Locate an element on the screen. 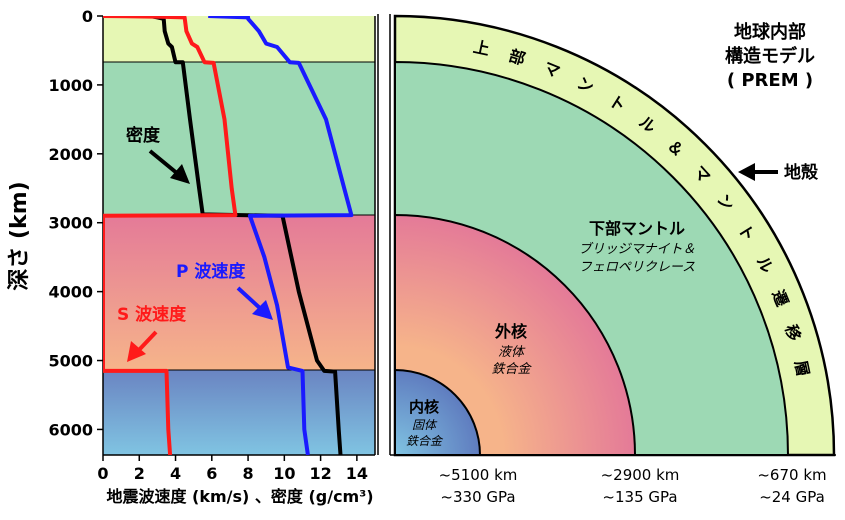  pressure-135: ~135 GPa is located at coordinates (639, 497).